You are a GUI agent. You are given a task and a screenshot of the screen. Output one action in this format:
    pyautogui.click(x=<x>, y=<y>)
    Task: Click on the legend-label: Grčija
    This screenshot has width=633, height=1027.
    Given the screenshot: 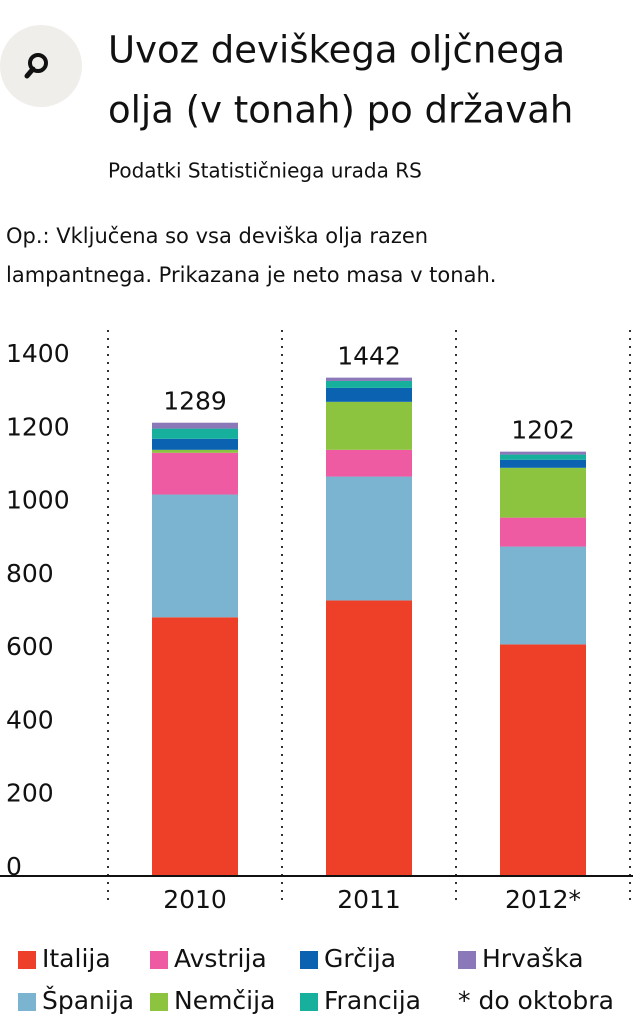 What is the action you would take?
    pyautogui.click(x=360, y=958)
    